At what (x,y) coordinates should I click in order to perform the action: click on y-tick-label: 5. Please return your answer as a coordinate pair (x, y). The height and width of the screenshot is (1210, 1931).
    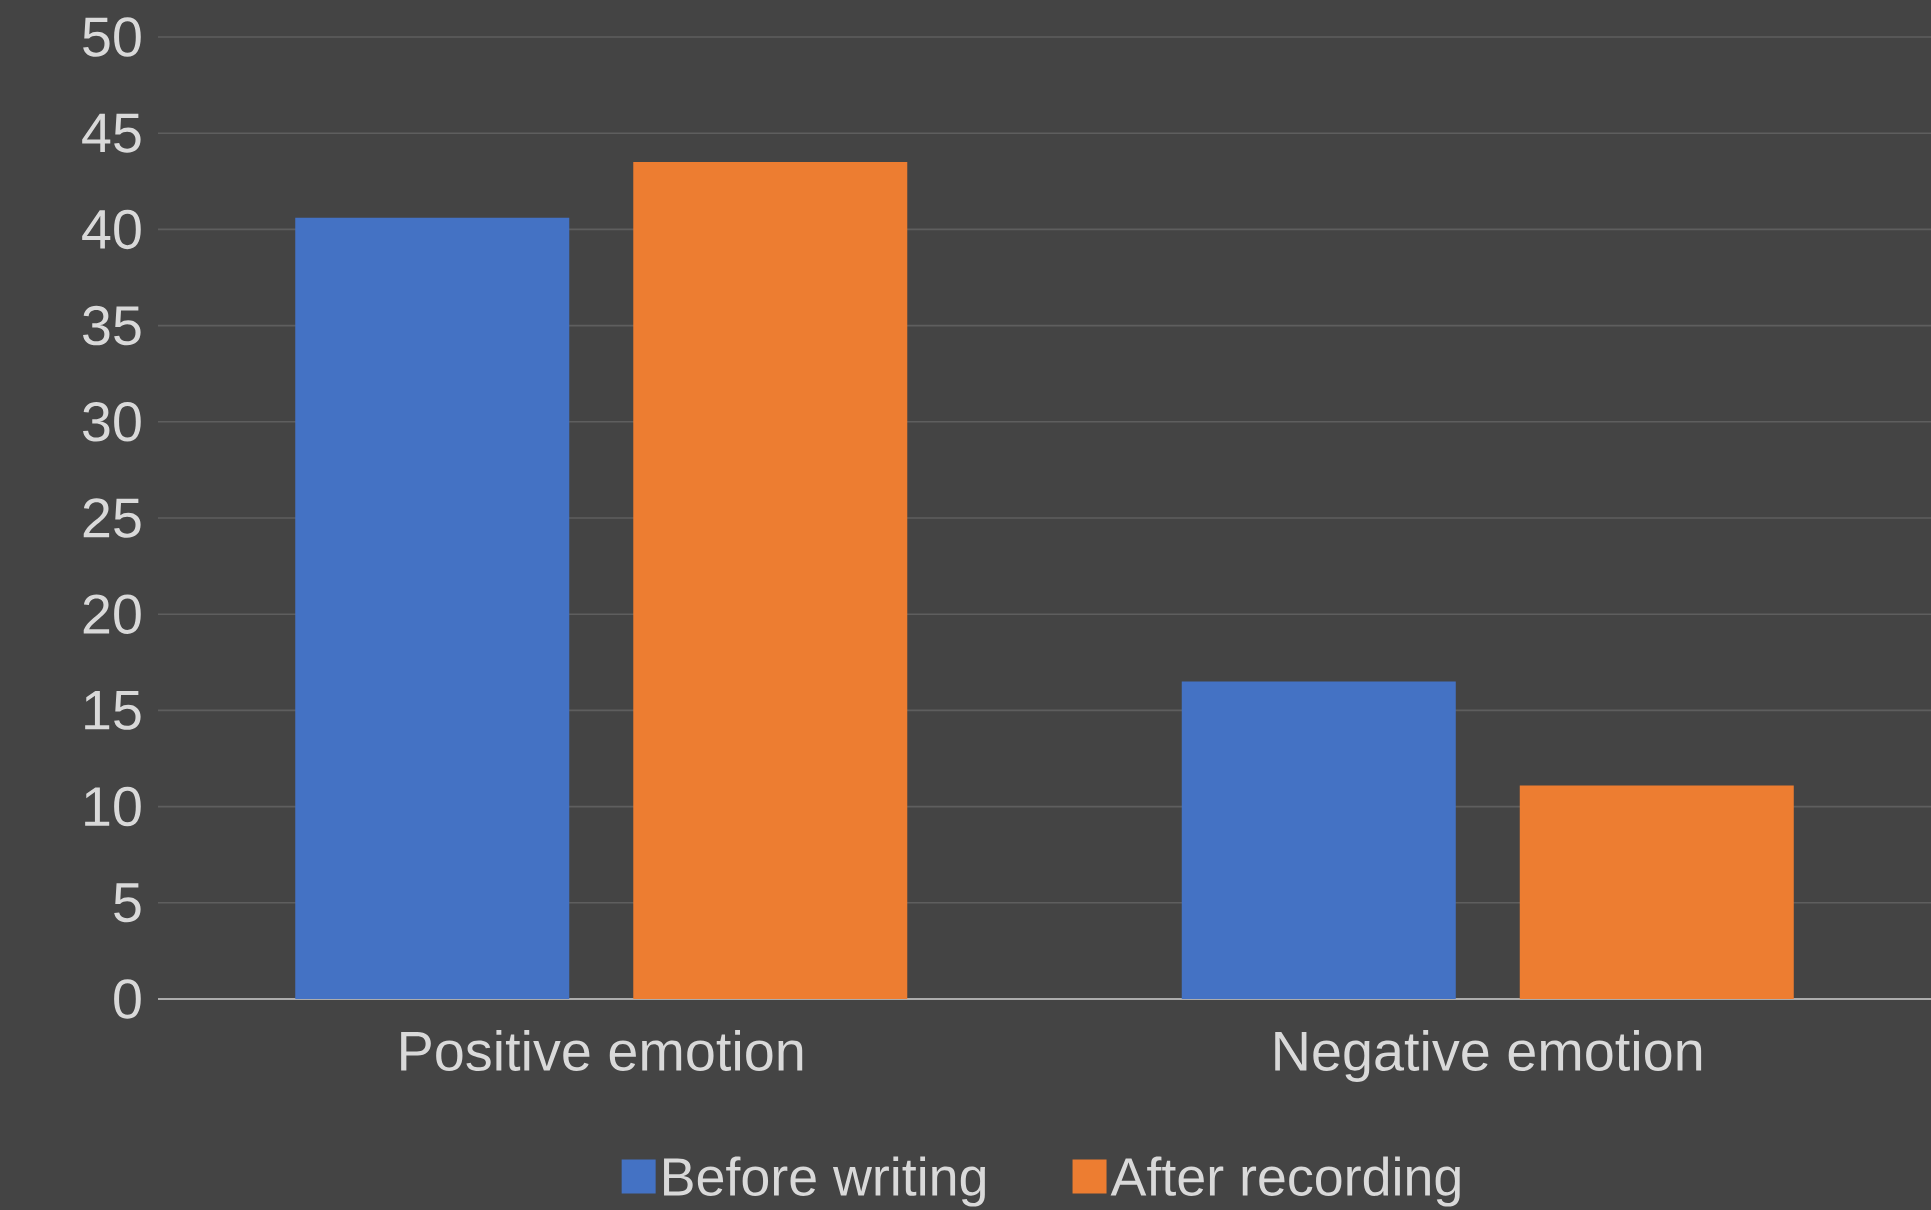
    Looking at the image, I should click on (127, 903).